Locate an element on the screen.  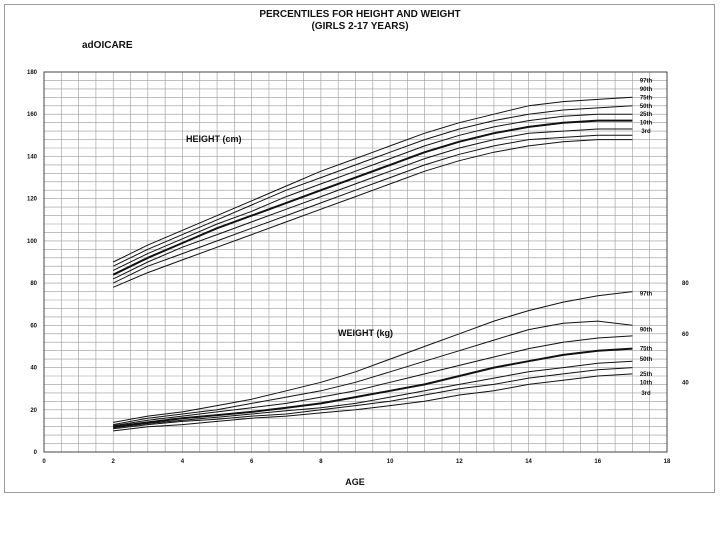
right-axis-label: 80 is located at coordinates (685, 284).